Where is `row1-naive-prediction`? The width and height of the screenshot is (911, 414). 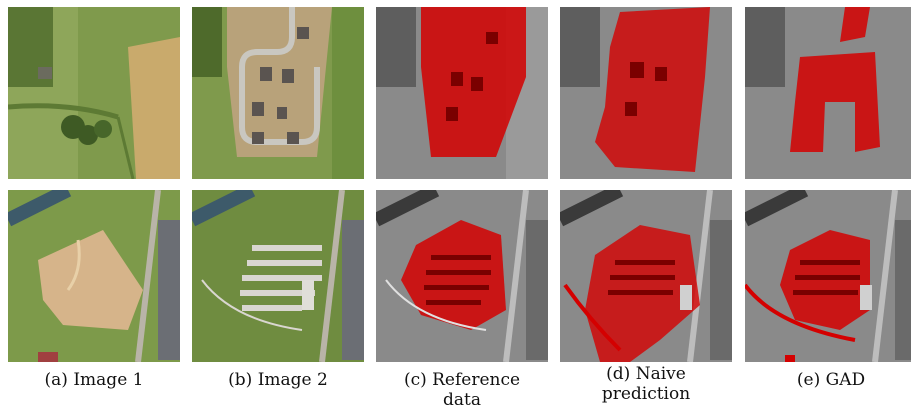 row1-naive-prediction is located at coordinates (646, 93).